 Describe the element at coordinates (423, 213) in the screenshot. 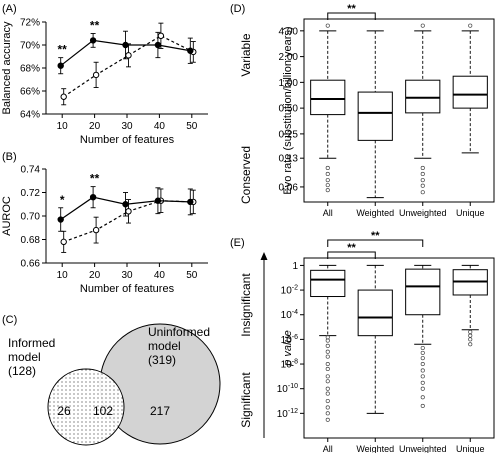

I see `x-tick-label: Unweighted` at that location.